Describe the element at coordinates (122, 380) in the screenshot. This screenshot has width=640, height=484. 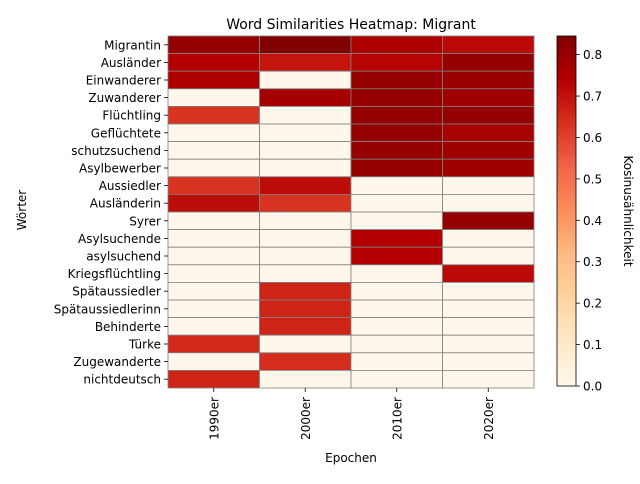
I see `y-tick-label: nichtdeutsch` at that location.